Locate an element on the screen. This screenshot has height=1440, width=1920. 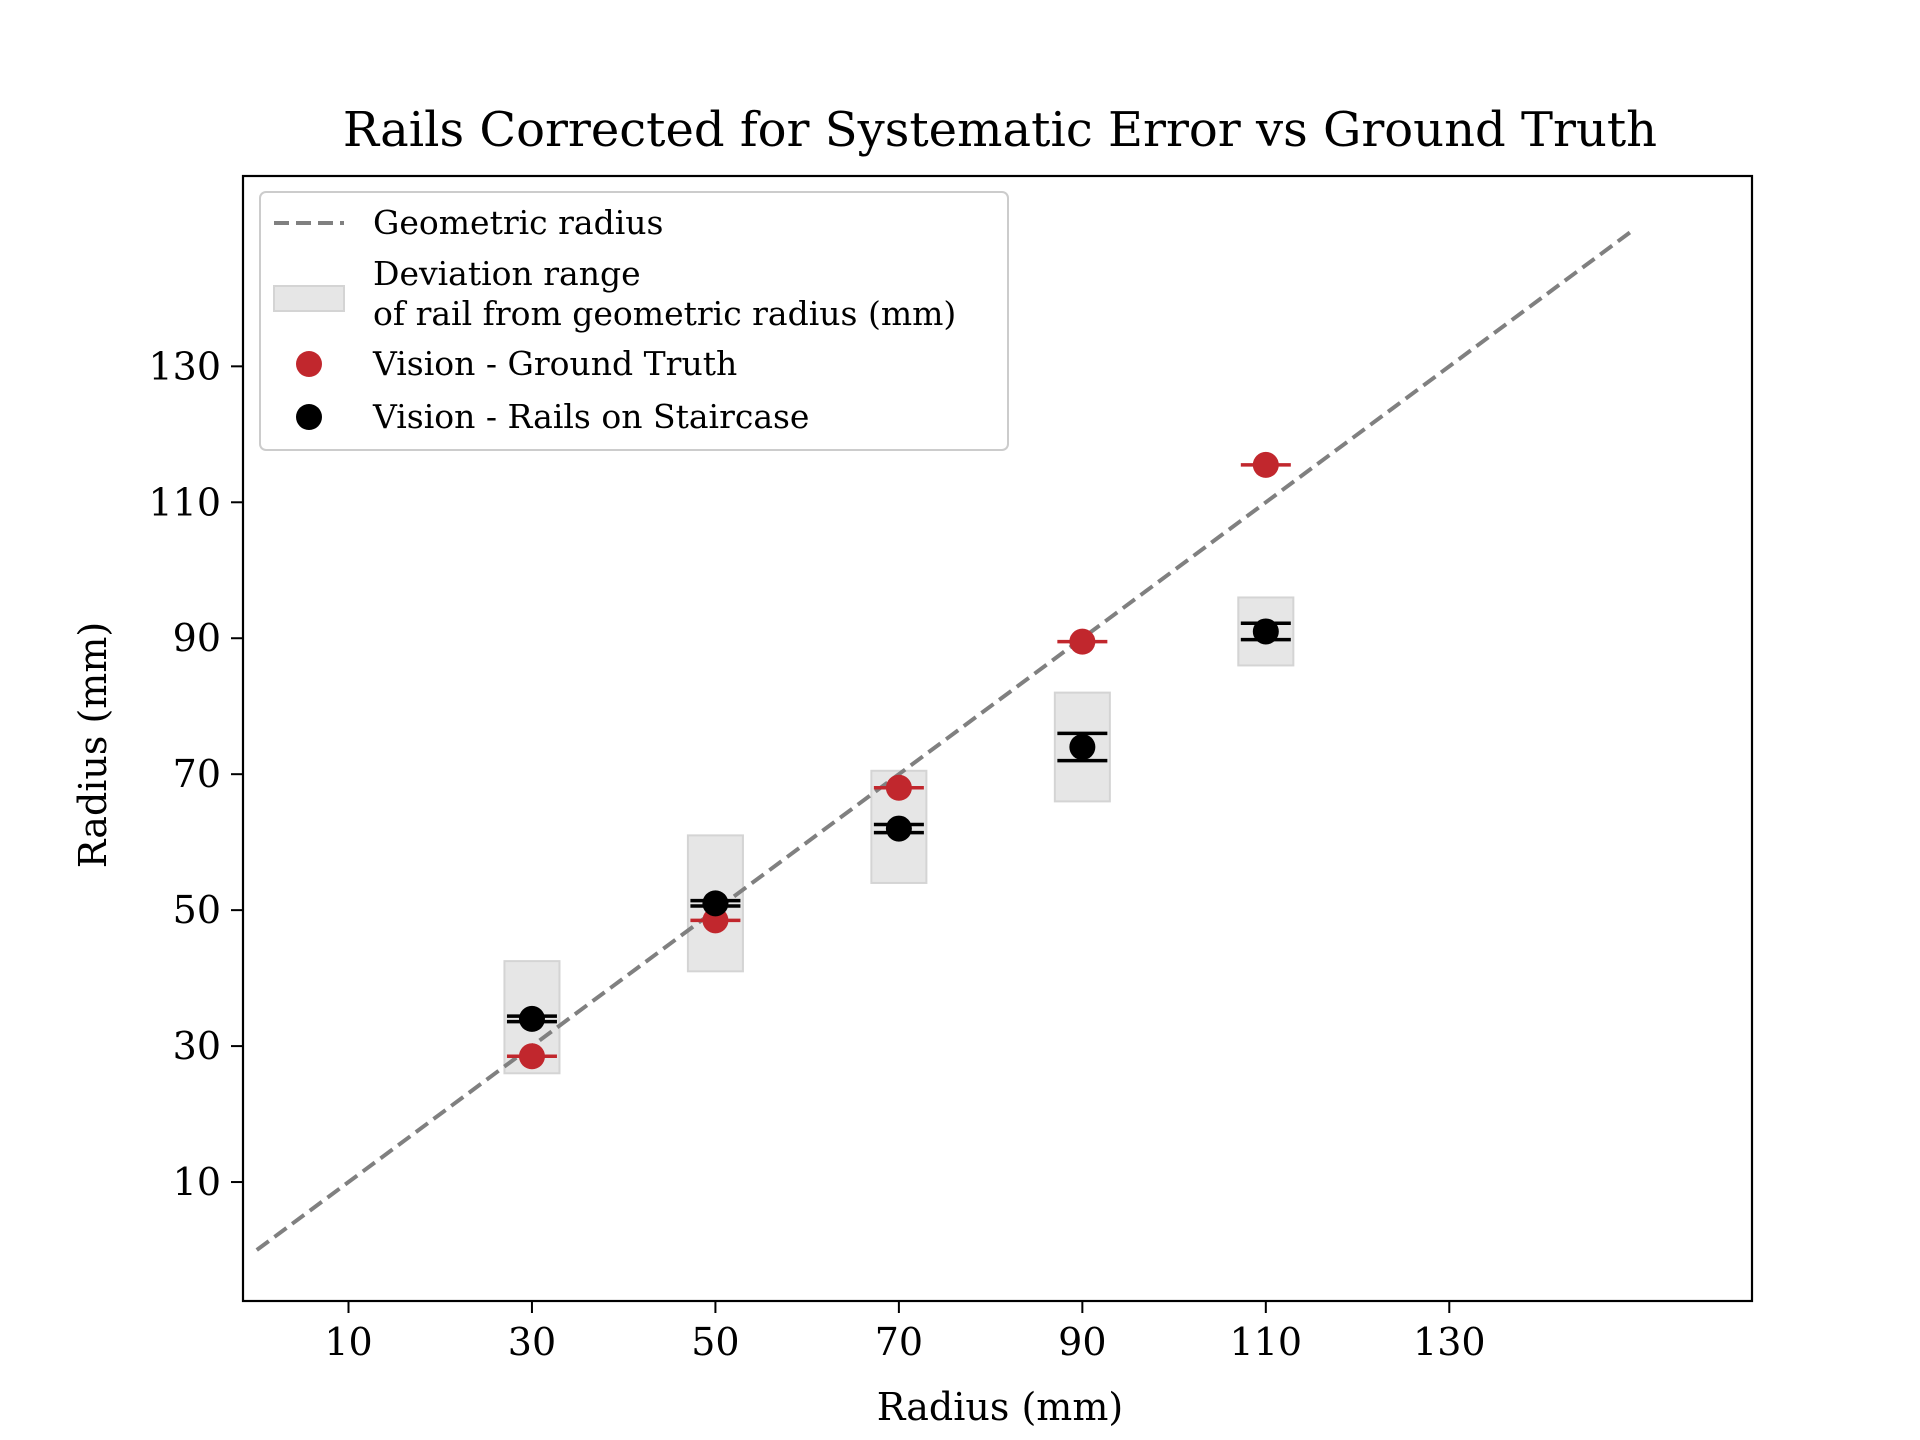
y-tick-label-3: 70 is located at coordinates (197, 774).